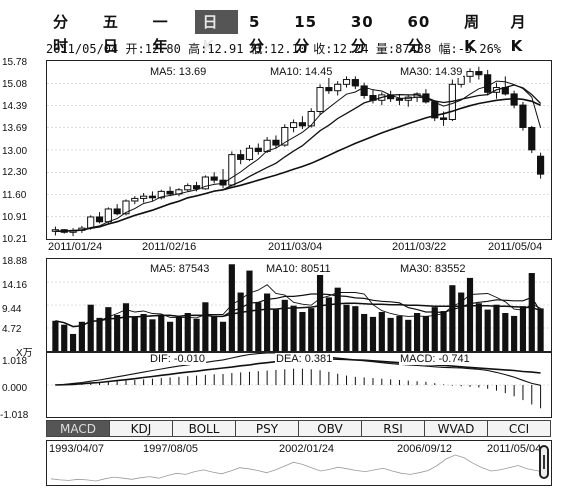 This screenshot has width=566, height=492. What do you see at coordinates (15, 106) in the screenshot?
I see `price-y-tick: 14.39` at bounding box center [15, 106].